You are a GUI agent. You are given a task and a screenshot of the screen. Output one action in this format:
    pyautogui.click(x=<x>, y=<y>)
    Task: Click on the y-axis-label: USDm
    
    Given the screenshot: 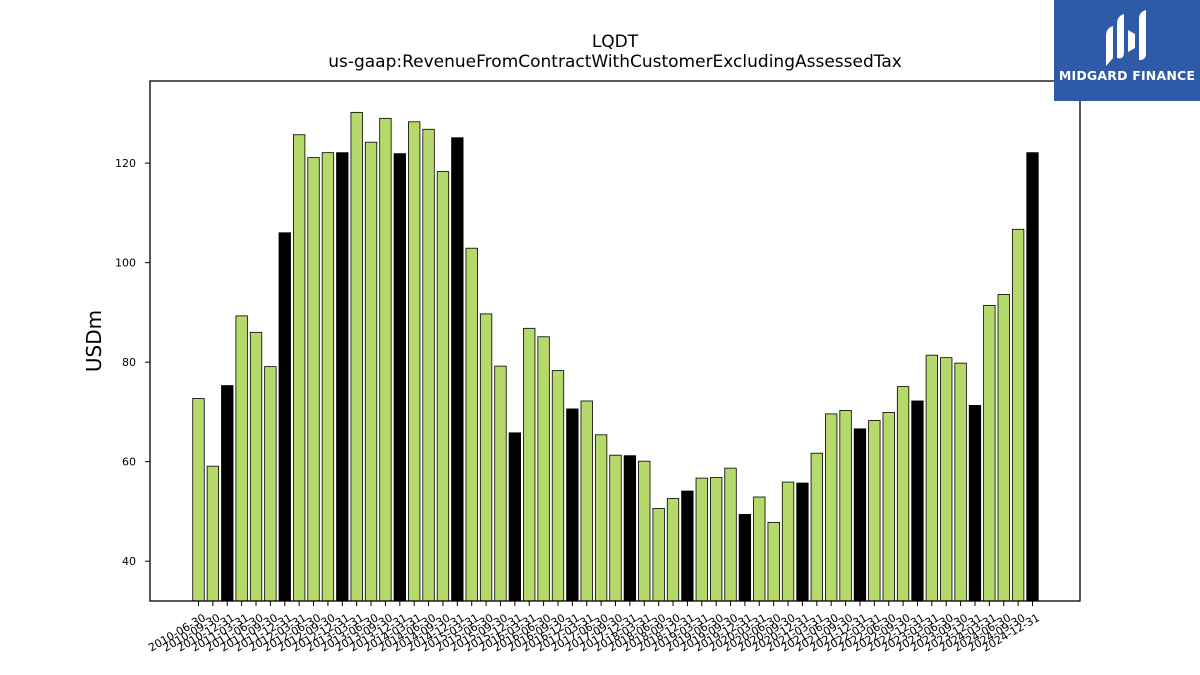 What is the action you would take?
    pyautogui.click(x=94, y=341)
    